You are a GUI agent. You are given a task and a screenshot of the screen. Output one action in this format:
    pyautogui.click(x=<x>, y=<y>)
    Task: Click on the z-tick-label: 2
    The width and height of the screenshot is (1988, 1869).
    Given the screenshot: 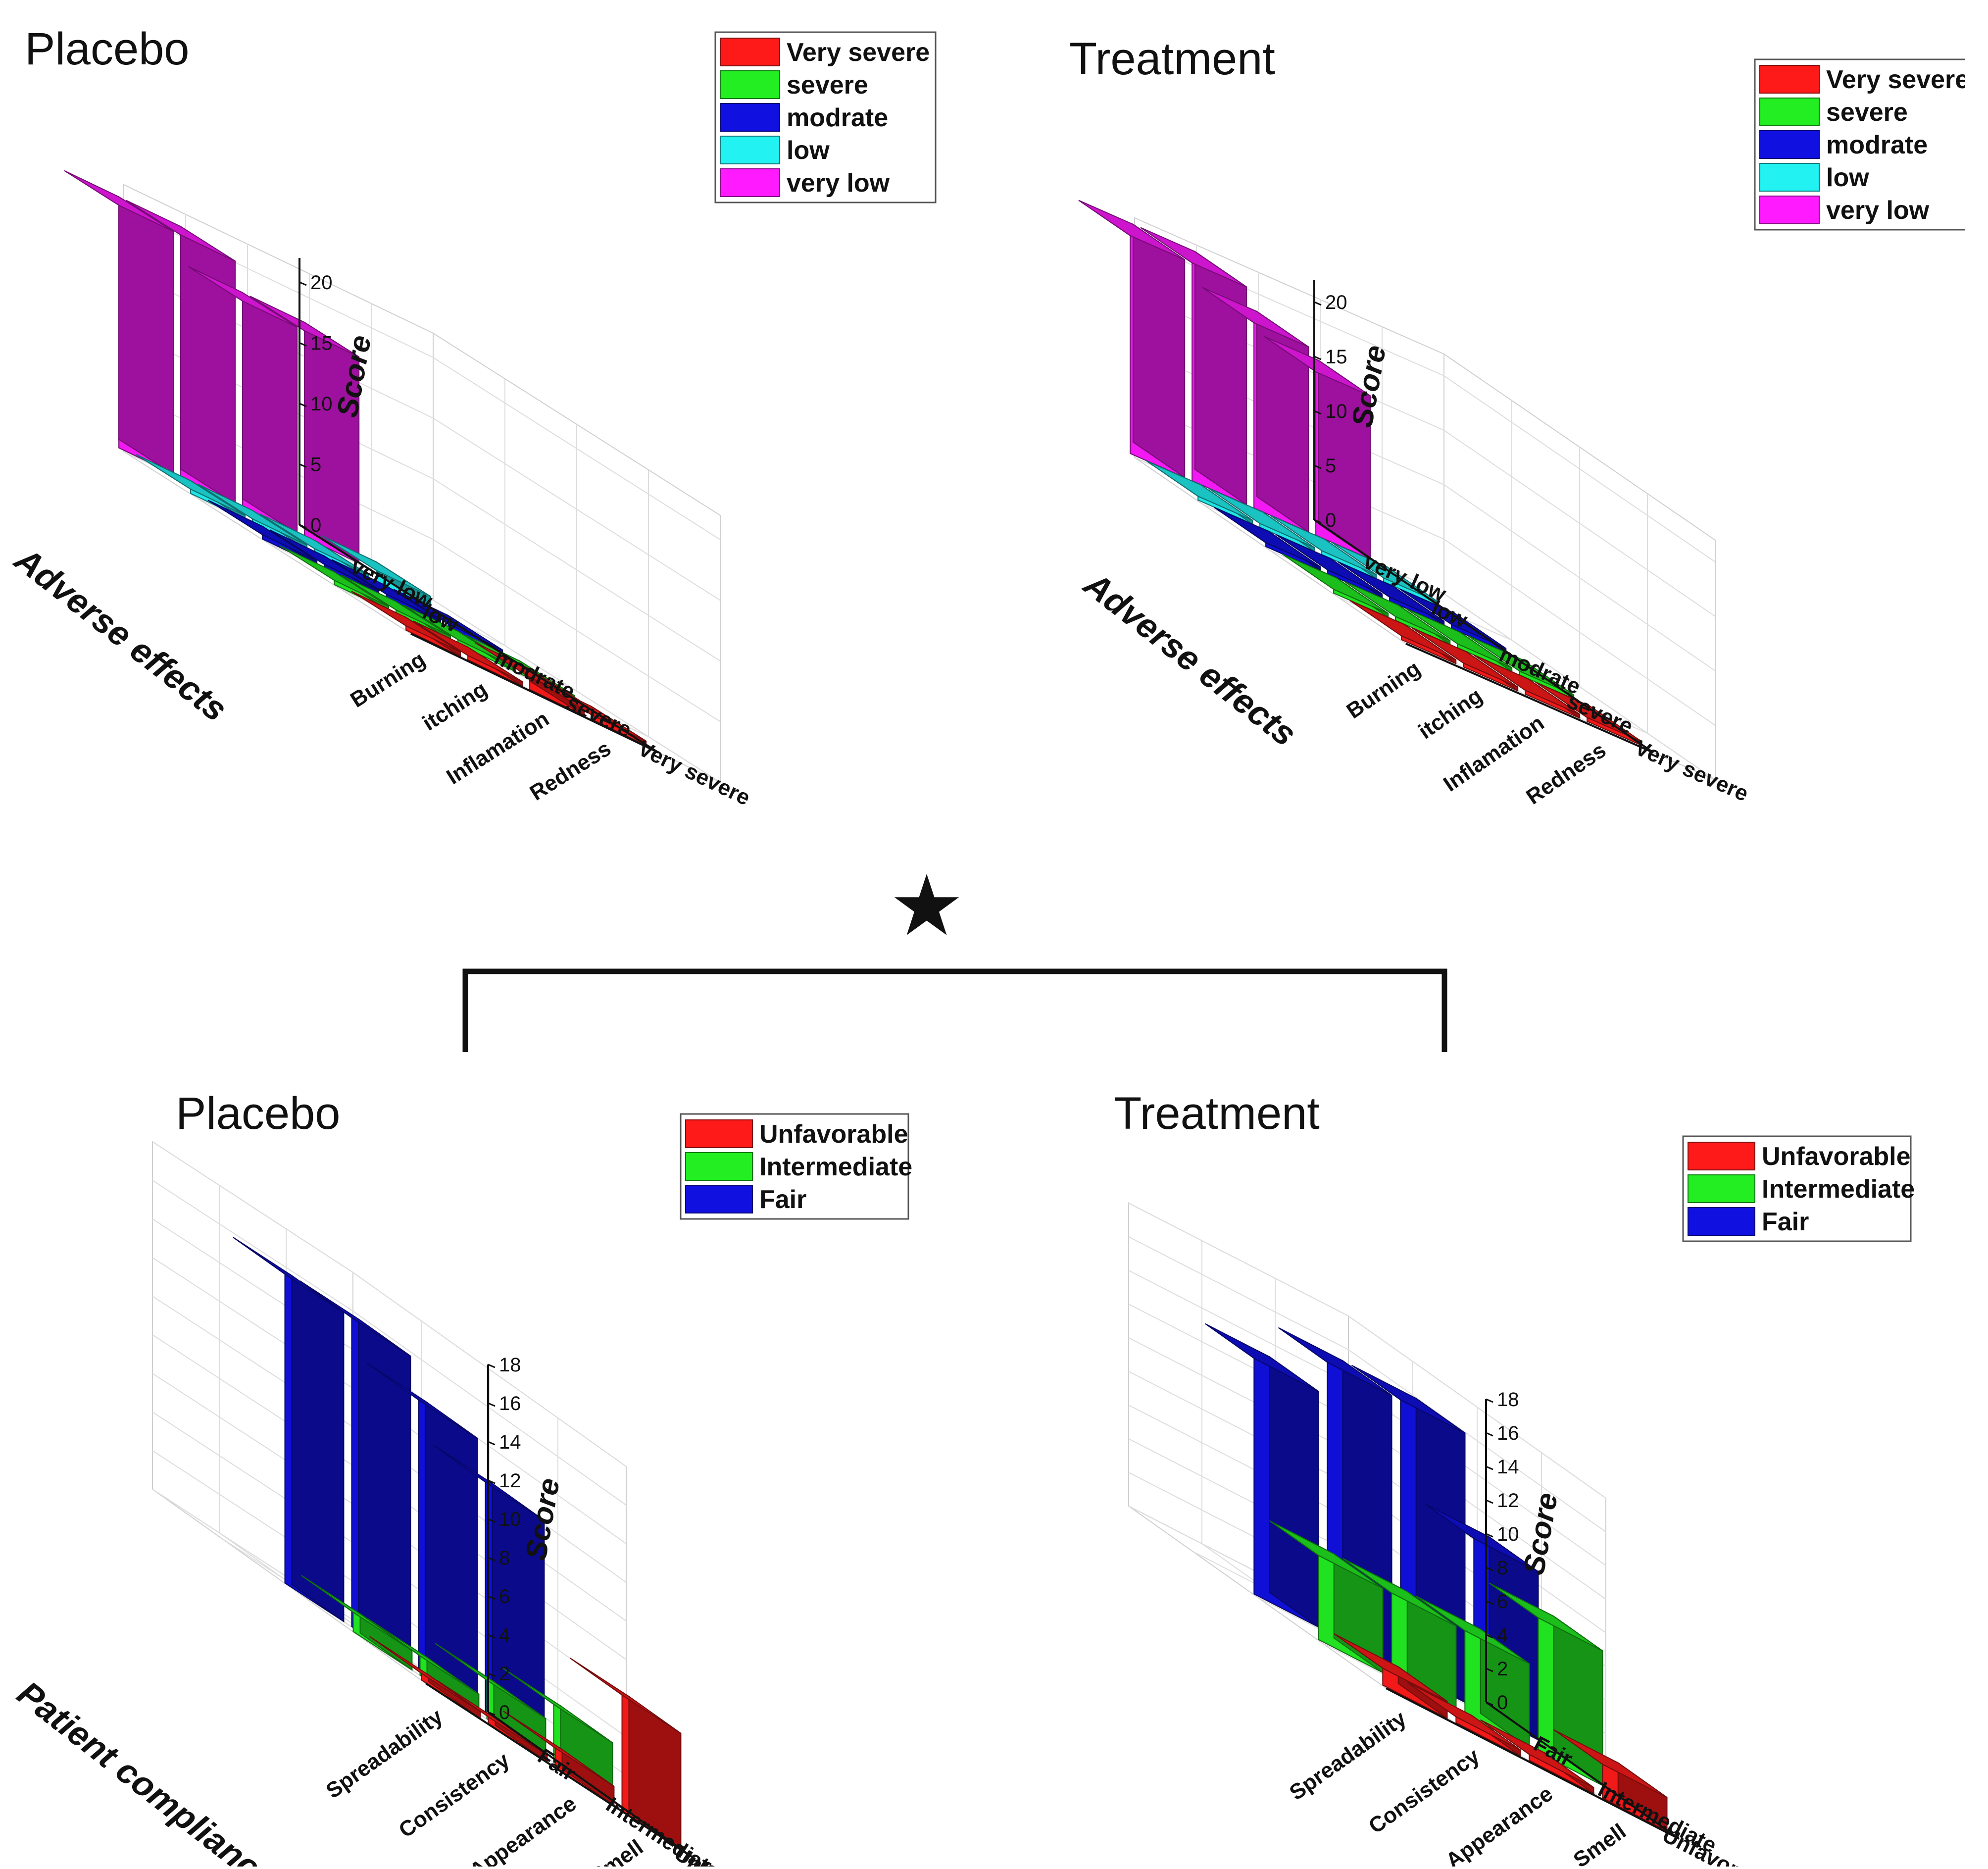 What is the action you would take?
    pyautogui.click(x=504, y=1674)
    